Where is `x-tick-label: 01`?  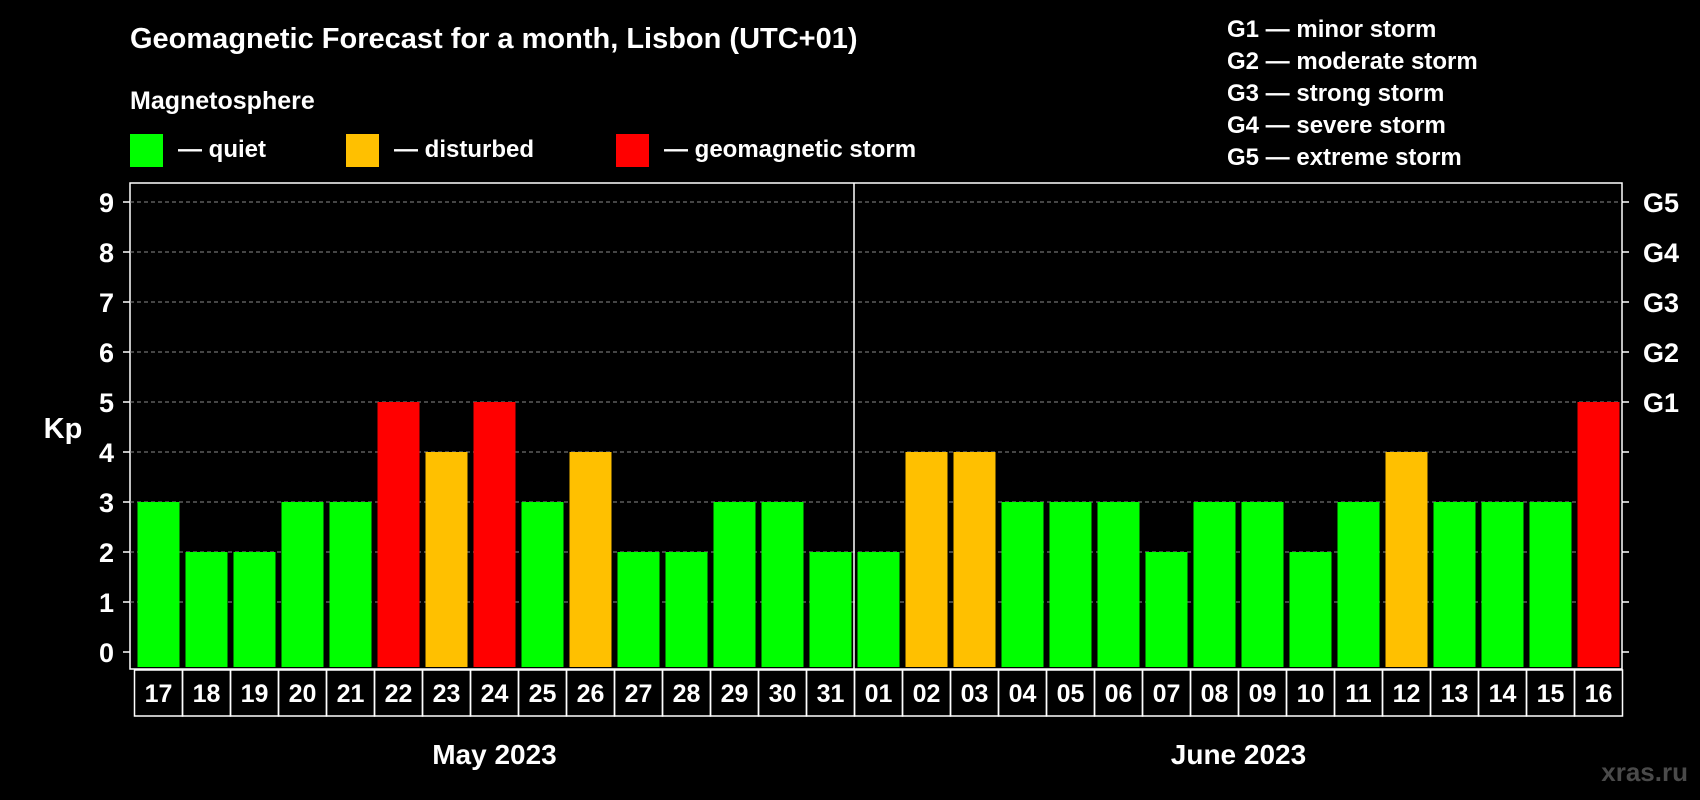
x-tick-label: 01 is located at coordinates (879, 694).